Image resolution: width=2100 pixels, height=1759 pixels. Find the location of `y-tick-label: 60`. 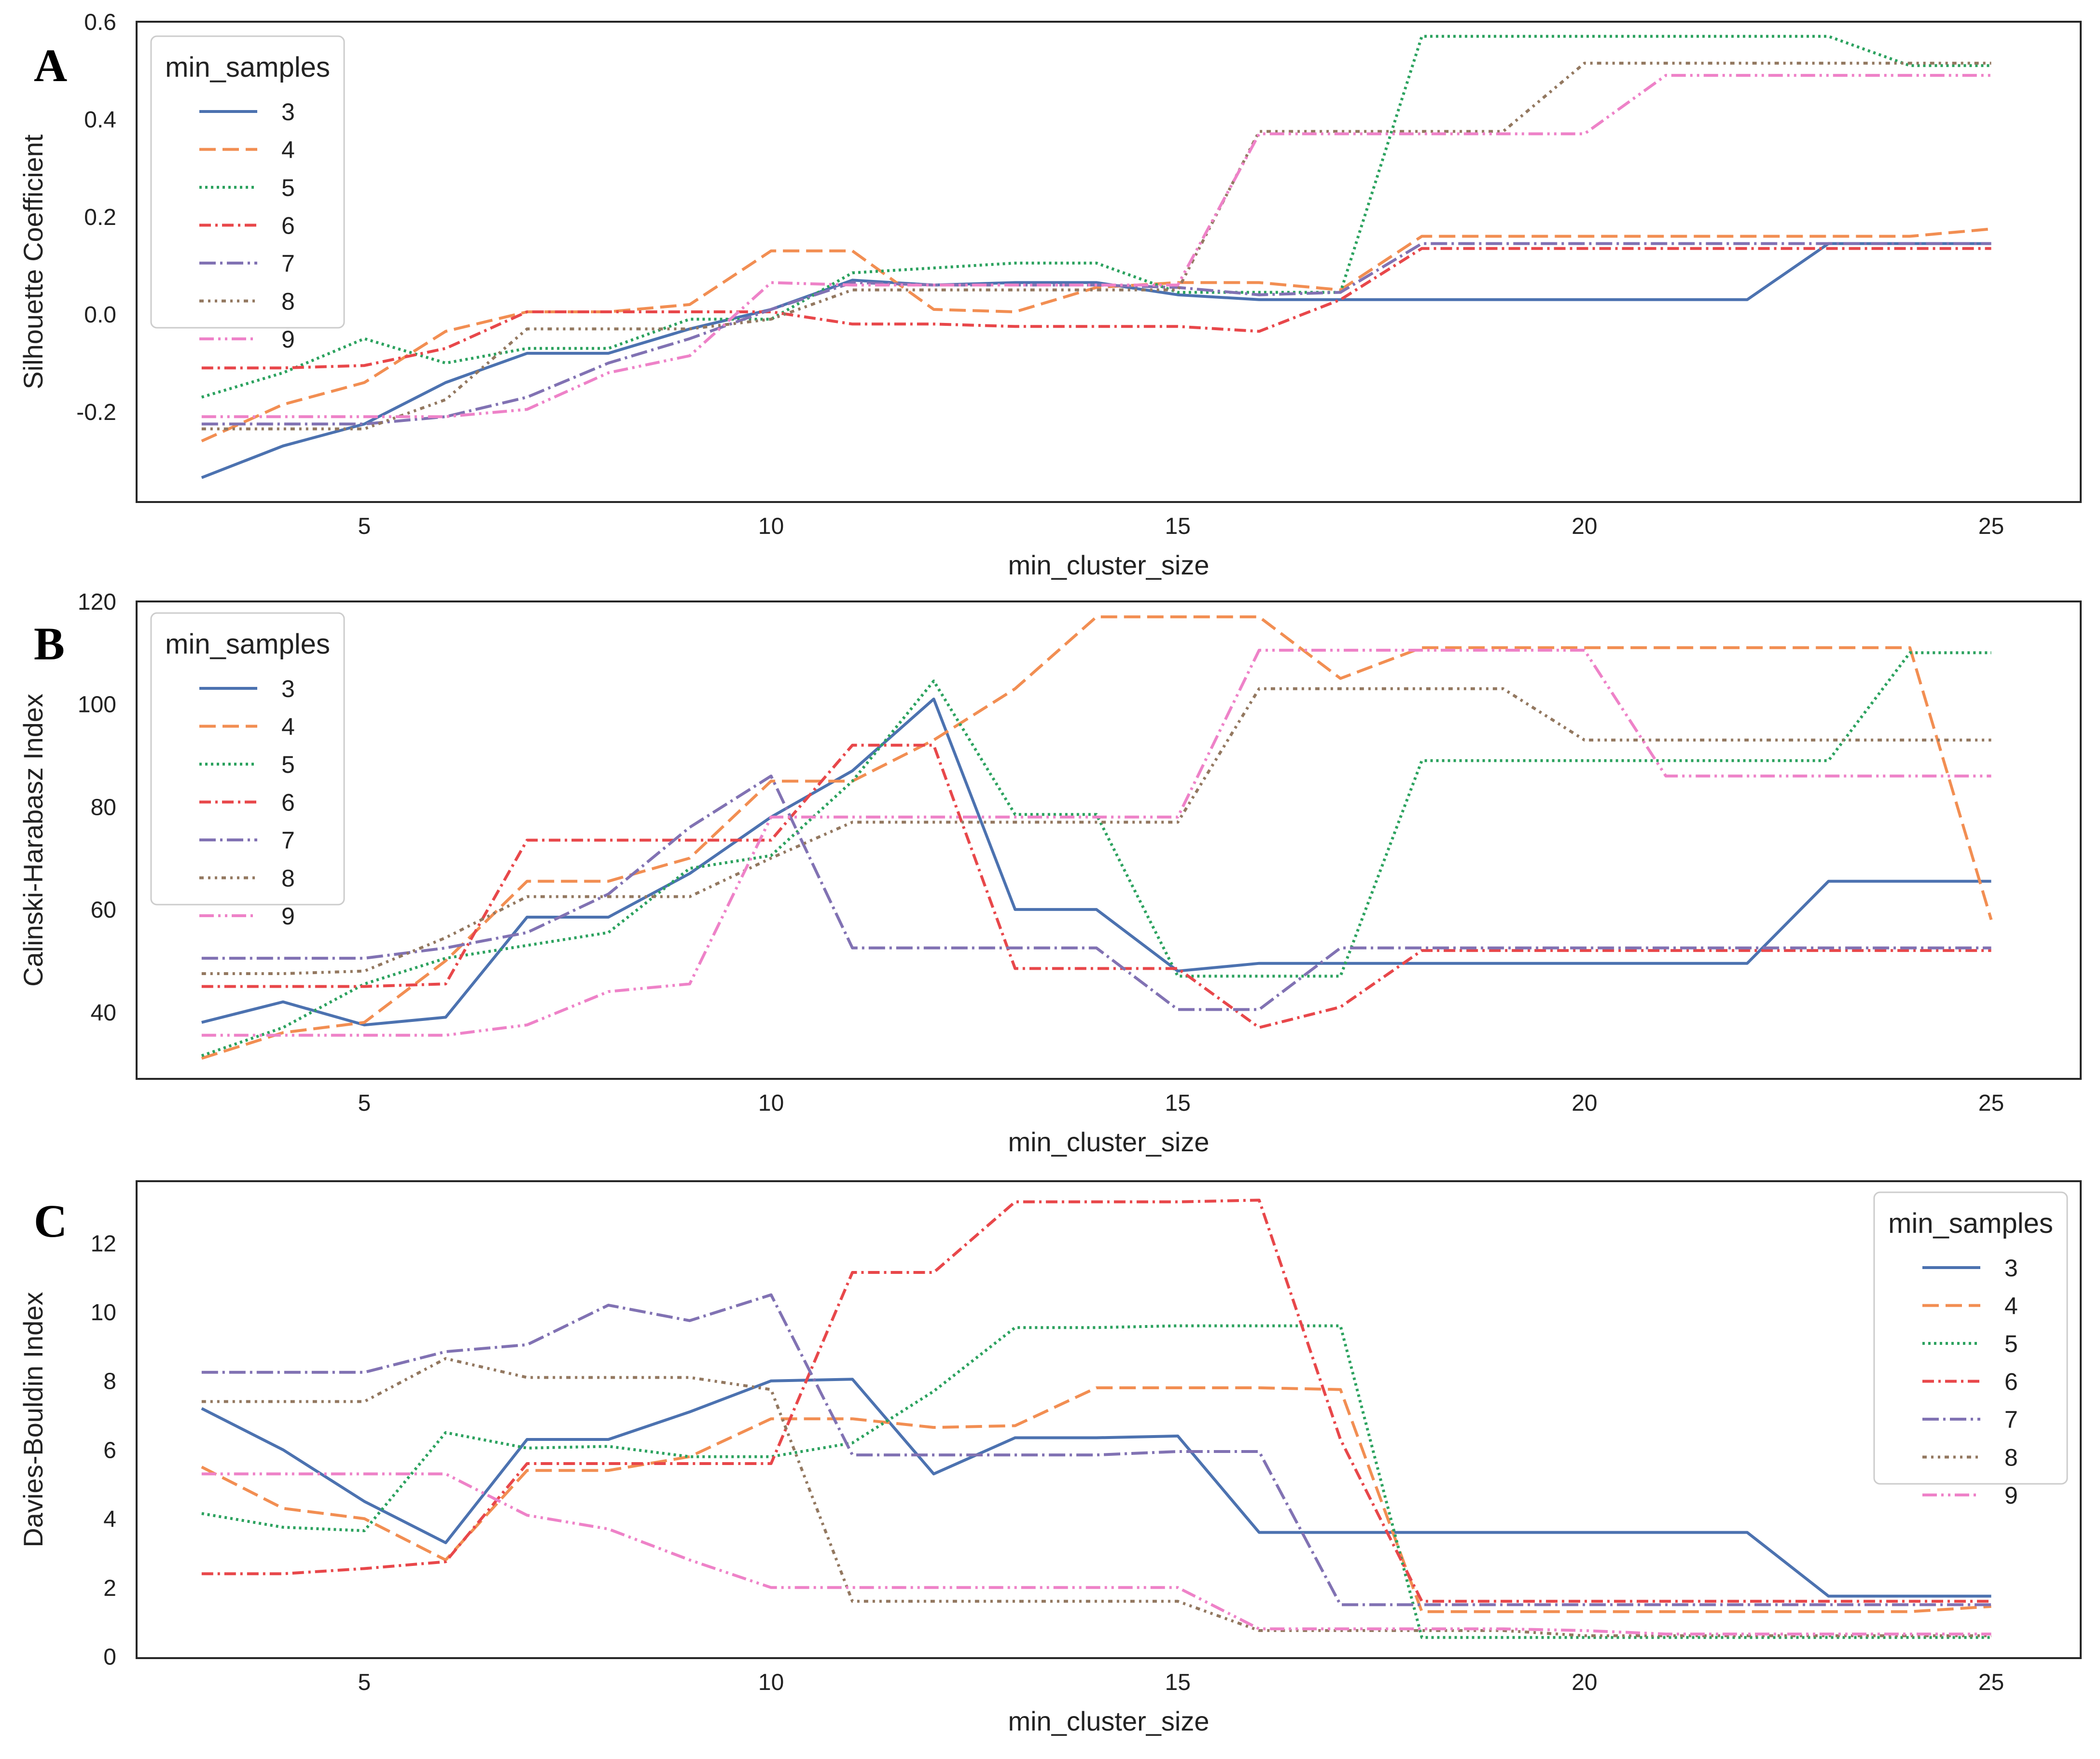

y-tick-label: 60 is located at coordinates (103, 910).